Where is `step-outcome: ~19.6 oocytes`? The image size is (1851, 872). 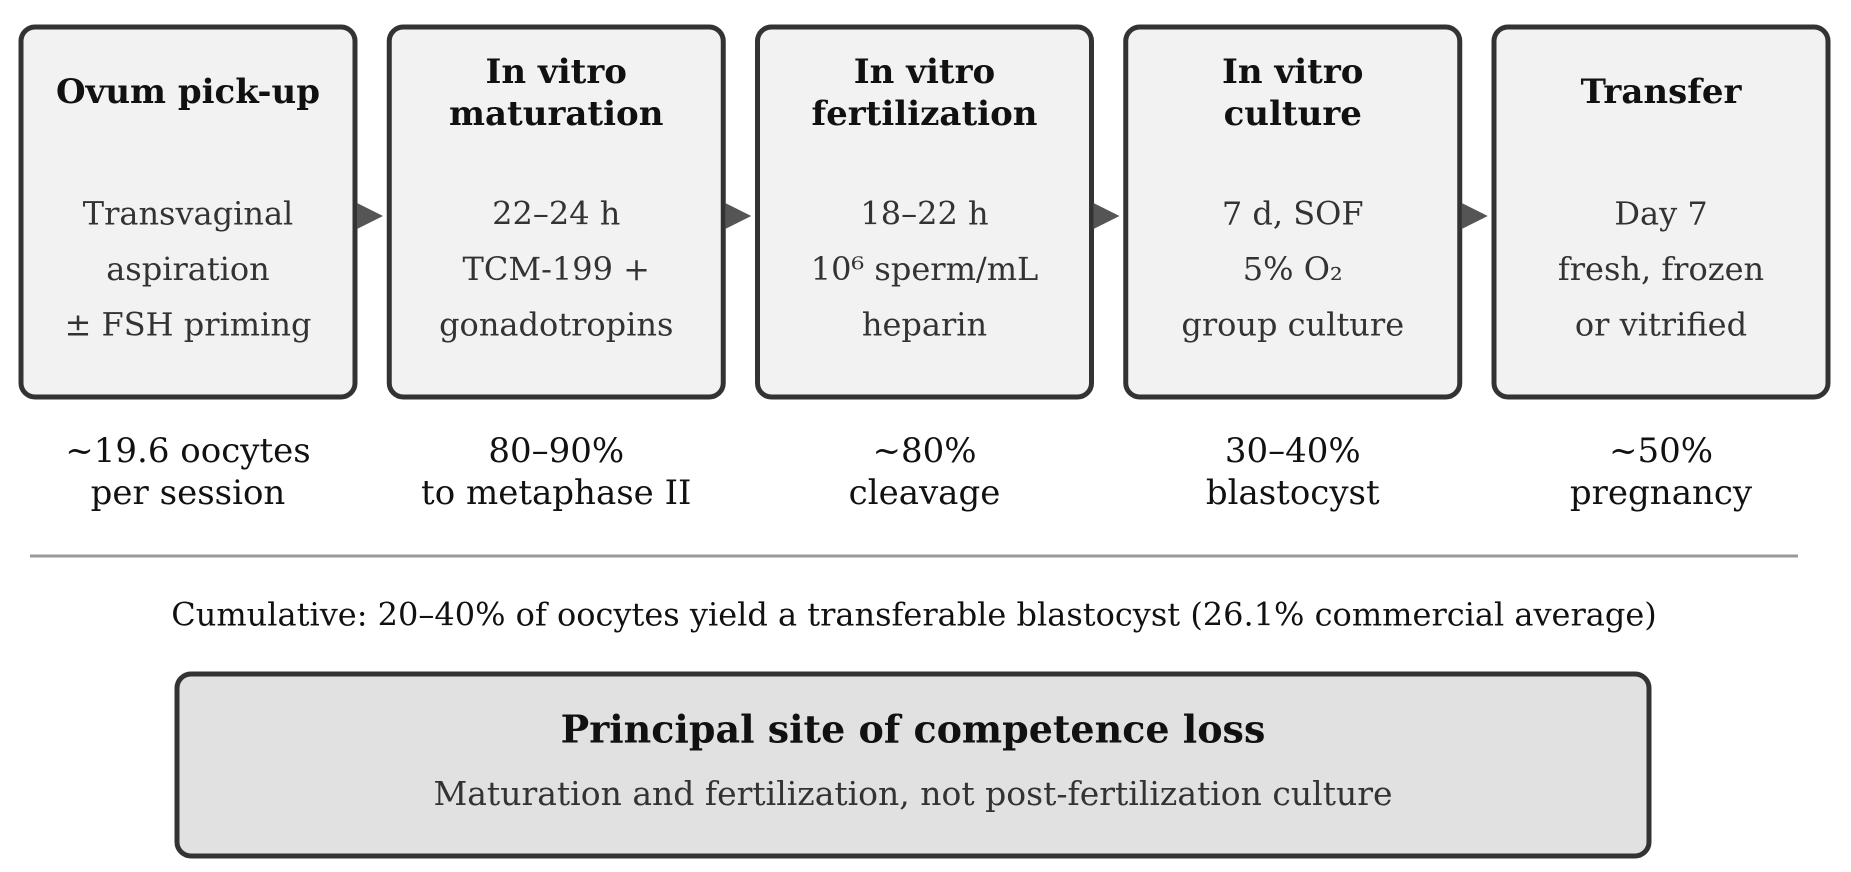
step-outcome: ~19.6 oocytes is located at coordinates (187, 451).